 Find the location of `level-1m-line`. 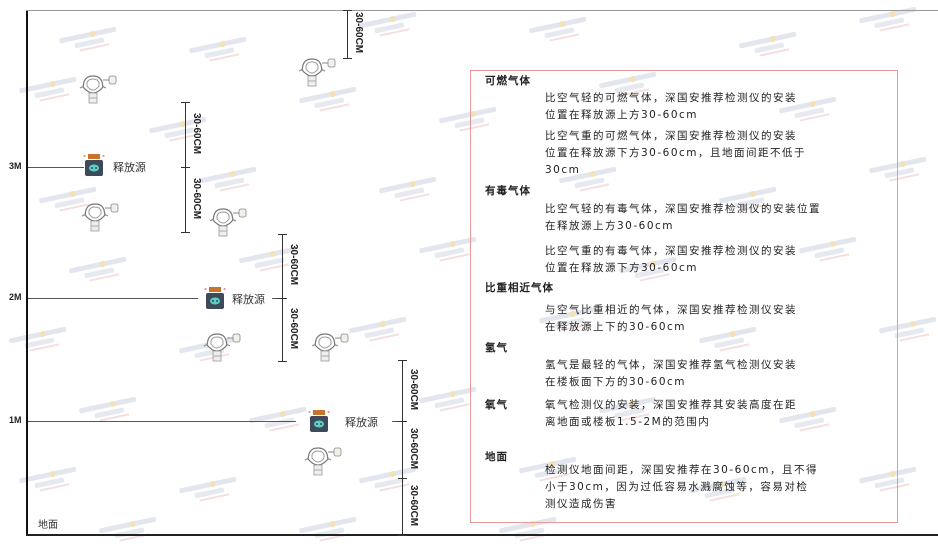

level-1m-line is located at coordinates (162, 421).